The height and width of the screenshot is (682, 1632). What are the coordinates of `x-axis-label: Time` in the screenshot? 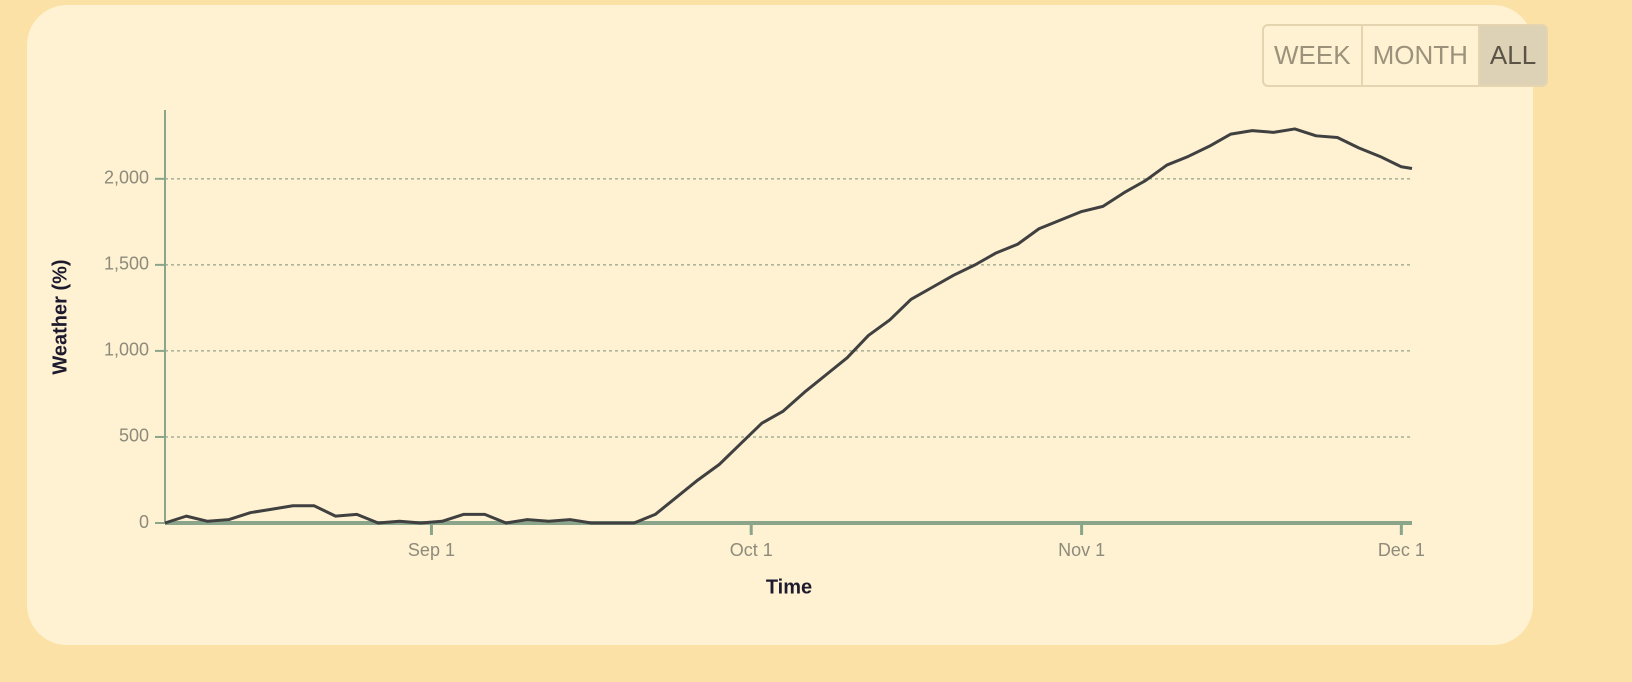 It's located at (789, 587).